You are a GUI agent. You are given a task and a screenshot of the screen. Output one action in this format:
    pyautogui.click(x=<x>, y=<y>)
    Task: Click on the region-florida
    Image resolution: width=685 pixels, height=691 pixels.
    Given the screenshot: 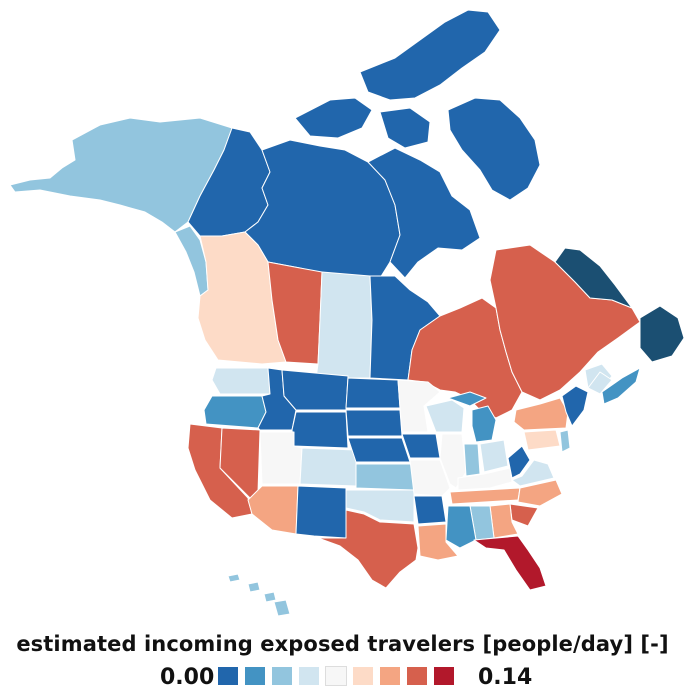 What is the action you would take?
    pyautogui.click(x=510, y=563)
    